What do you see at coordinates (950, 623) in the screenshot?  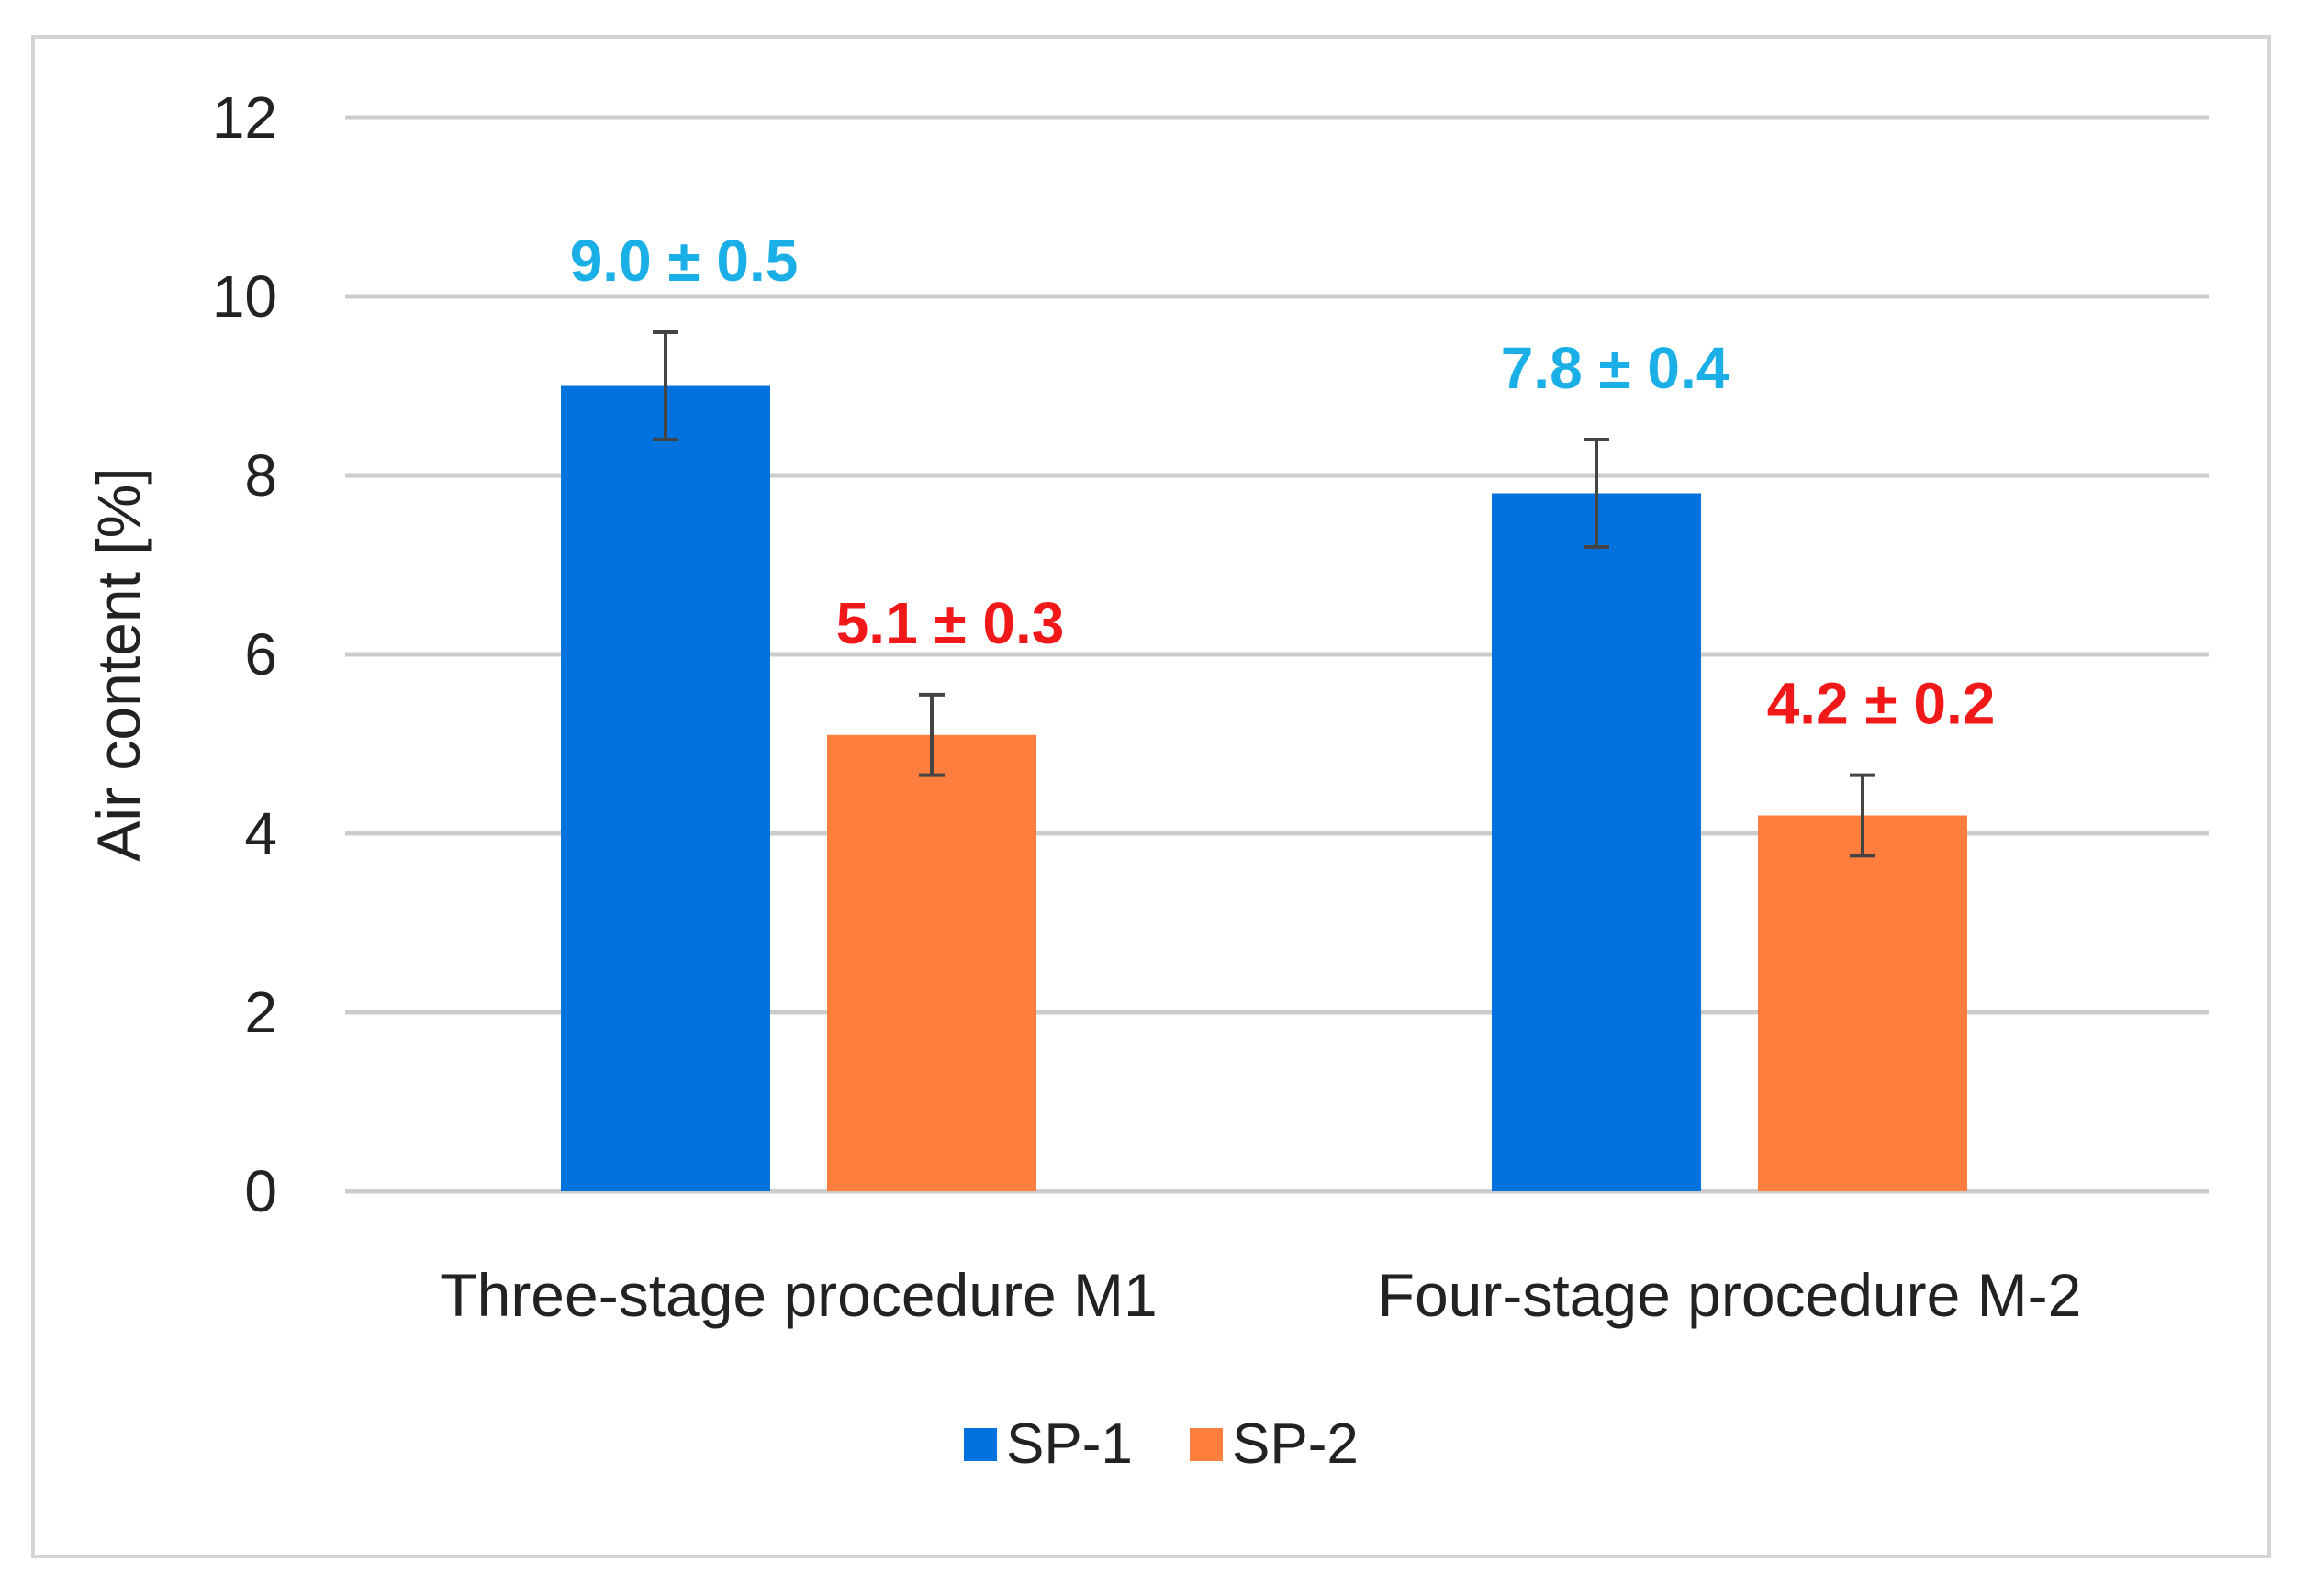 I see `data-label: 5.1 ± 0.3` at bounding box center [950, 623].